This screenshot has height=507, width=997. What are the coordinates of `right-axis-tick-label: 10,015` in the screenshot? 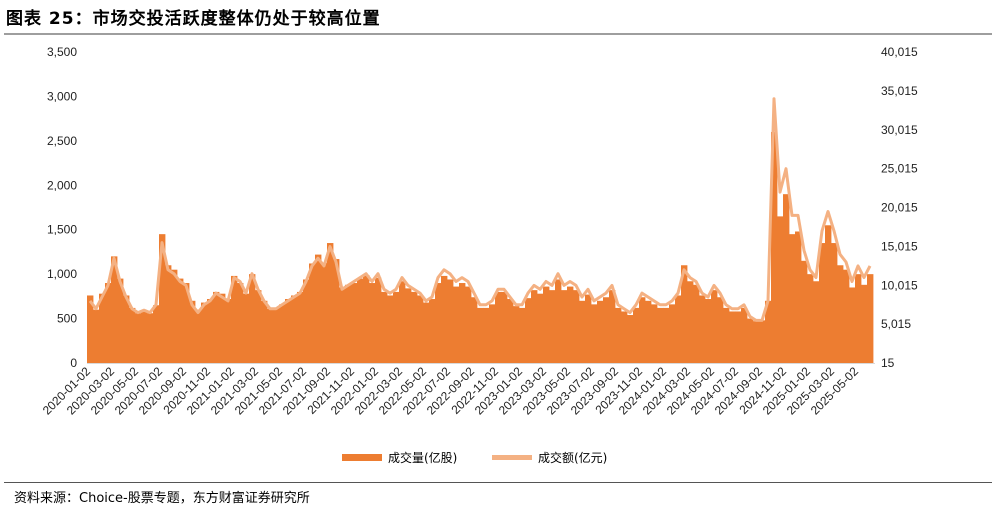 It's located at (899, 285).